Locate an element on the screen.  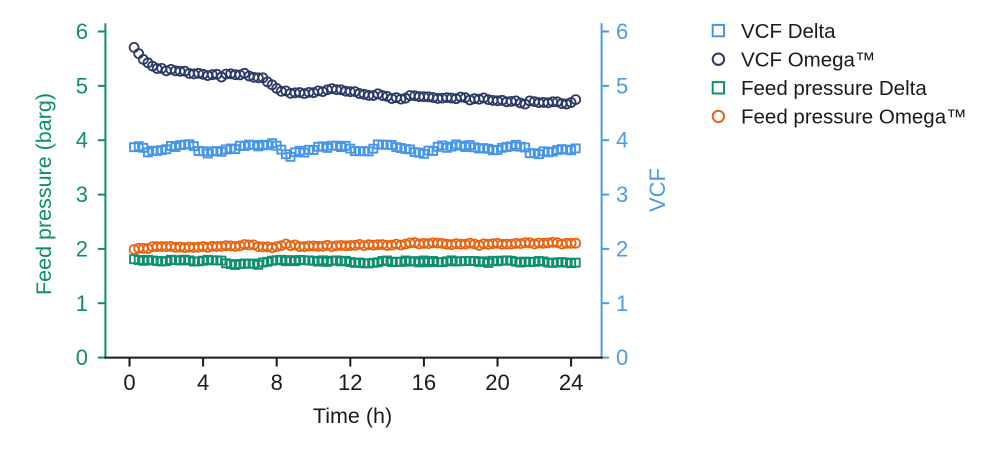
svg-text: VCF is located at coordinates (657, 190).